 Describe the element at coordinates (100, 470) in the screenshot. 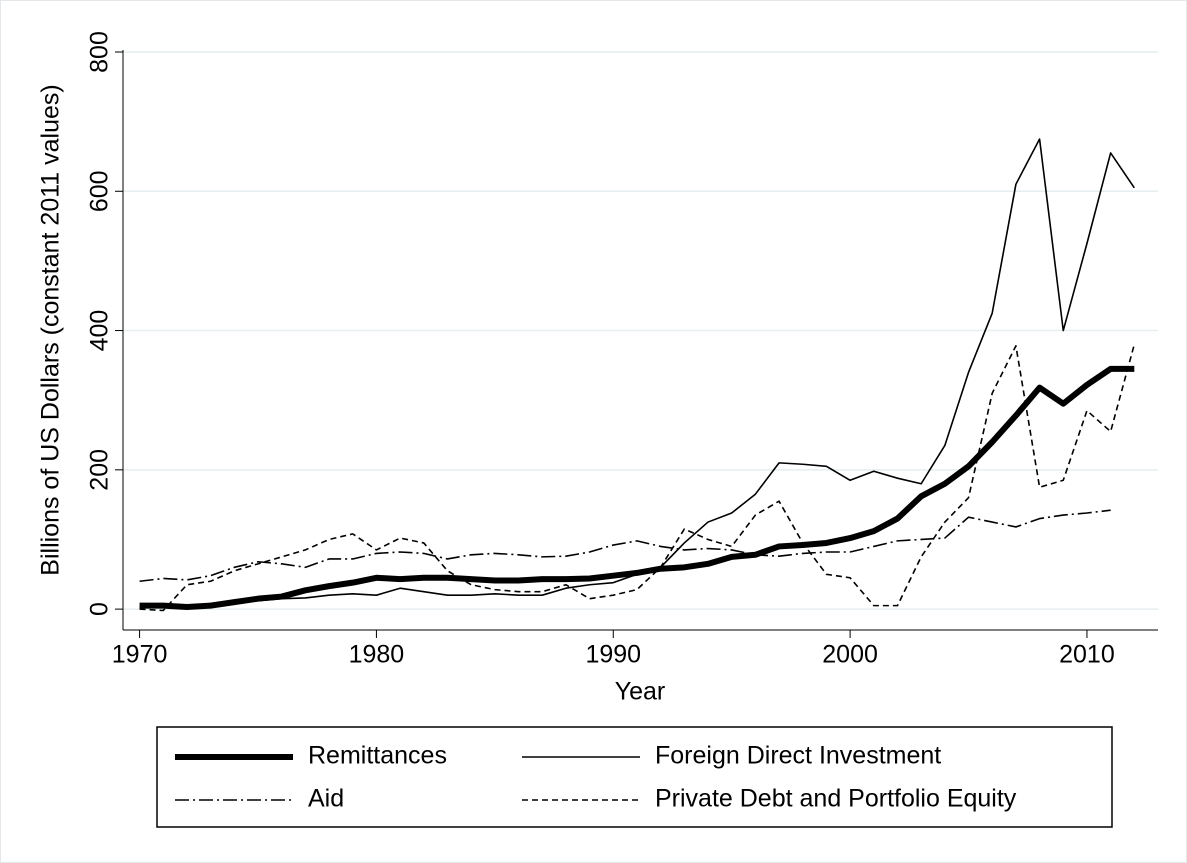

I see `y-tick-label: 200` at that location.